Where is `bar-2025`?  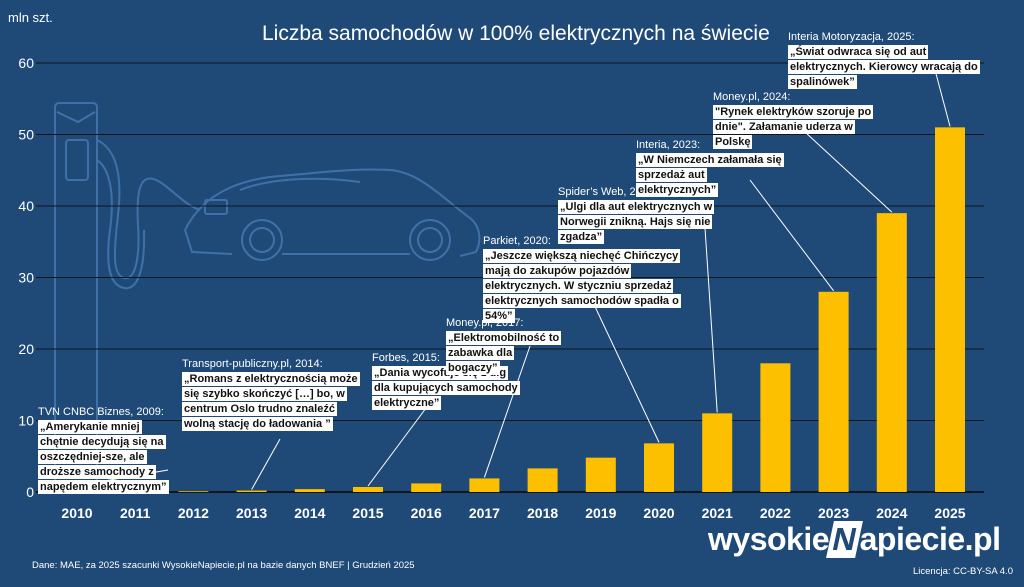
bar-2025 is located at coordinates (950, 309).